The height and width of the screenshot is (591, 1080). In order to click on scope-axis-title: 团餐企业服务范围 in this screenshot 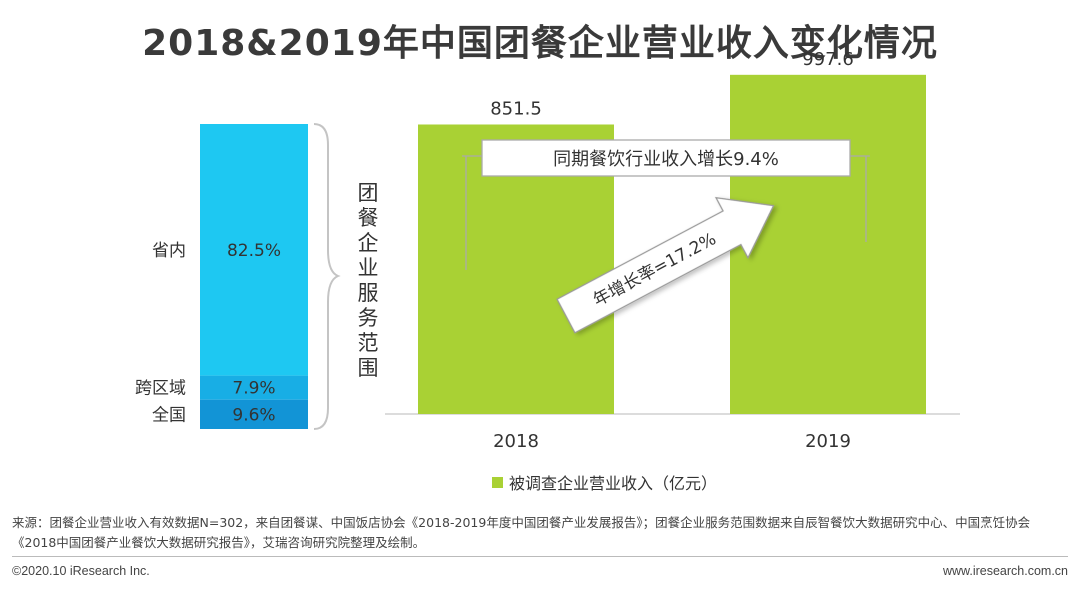, I will do `click(368, 280)`.